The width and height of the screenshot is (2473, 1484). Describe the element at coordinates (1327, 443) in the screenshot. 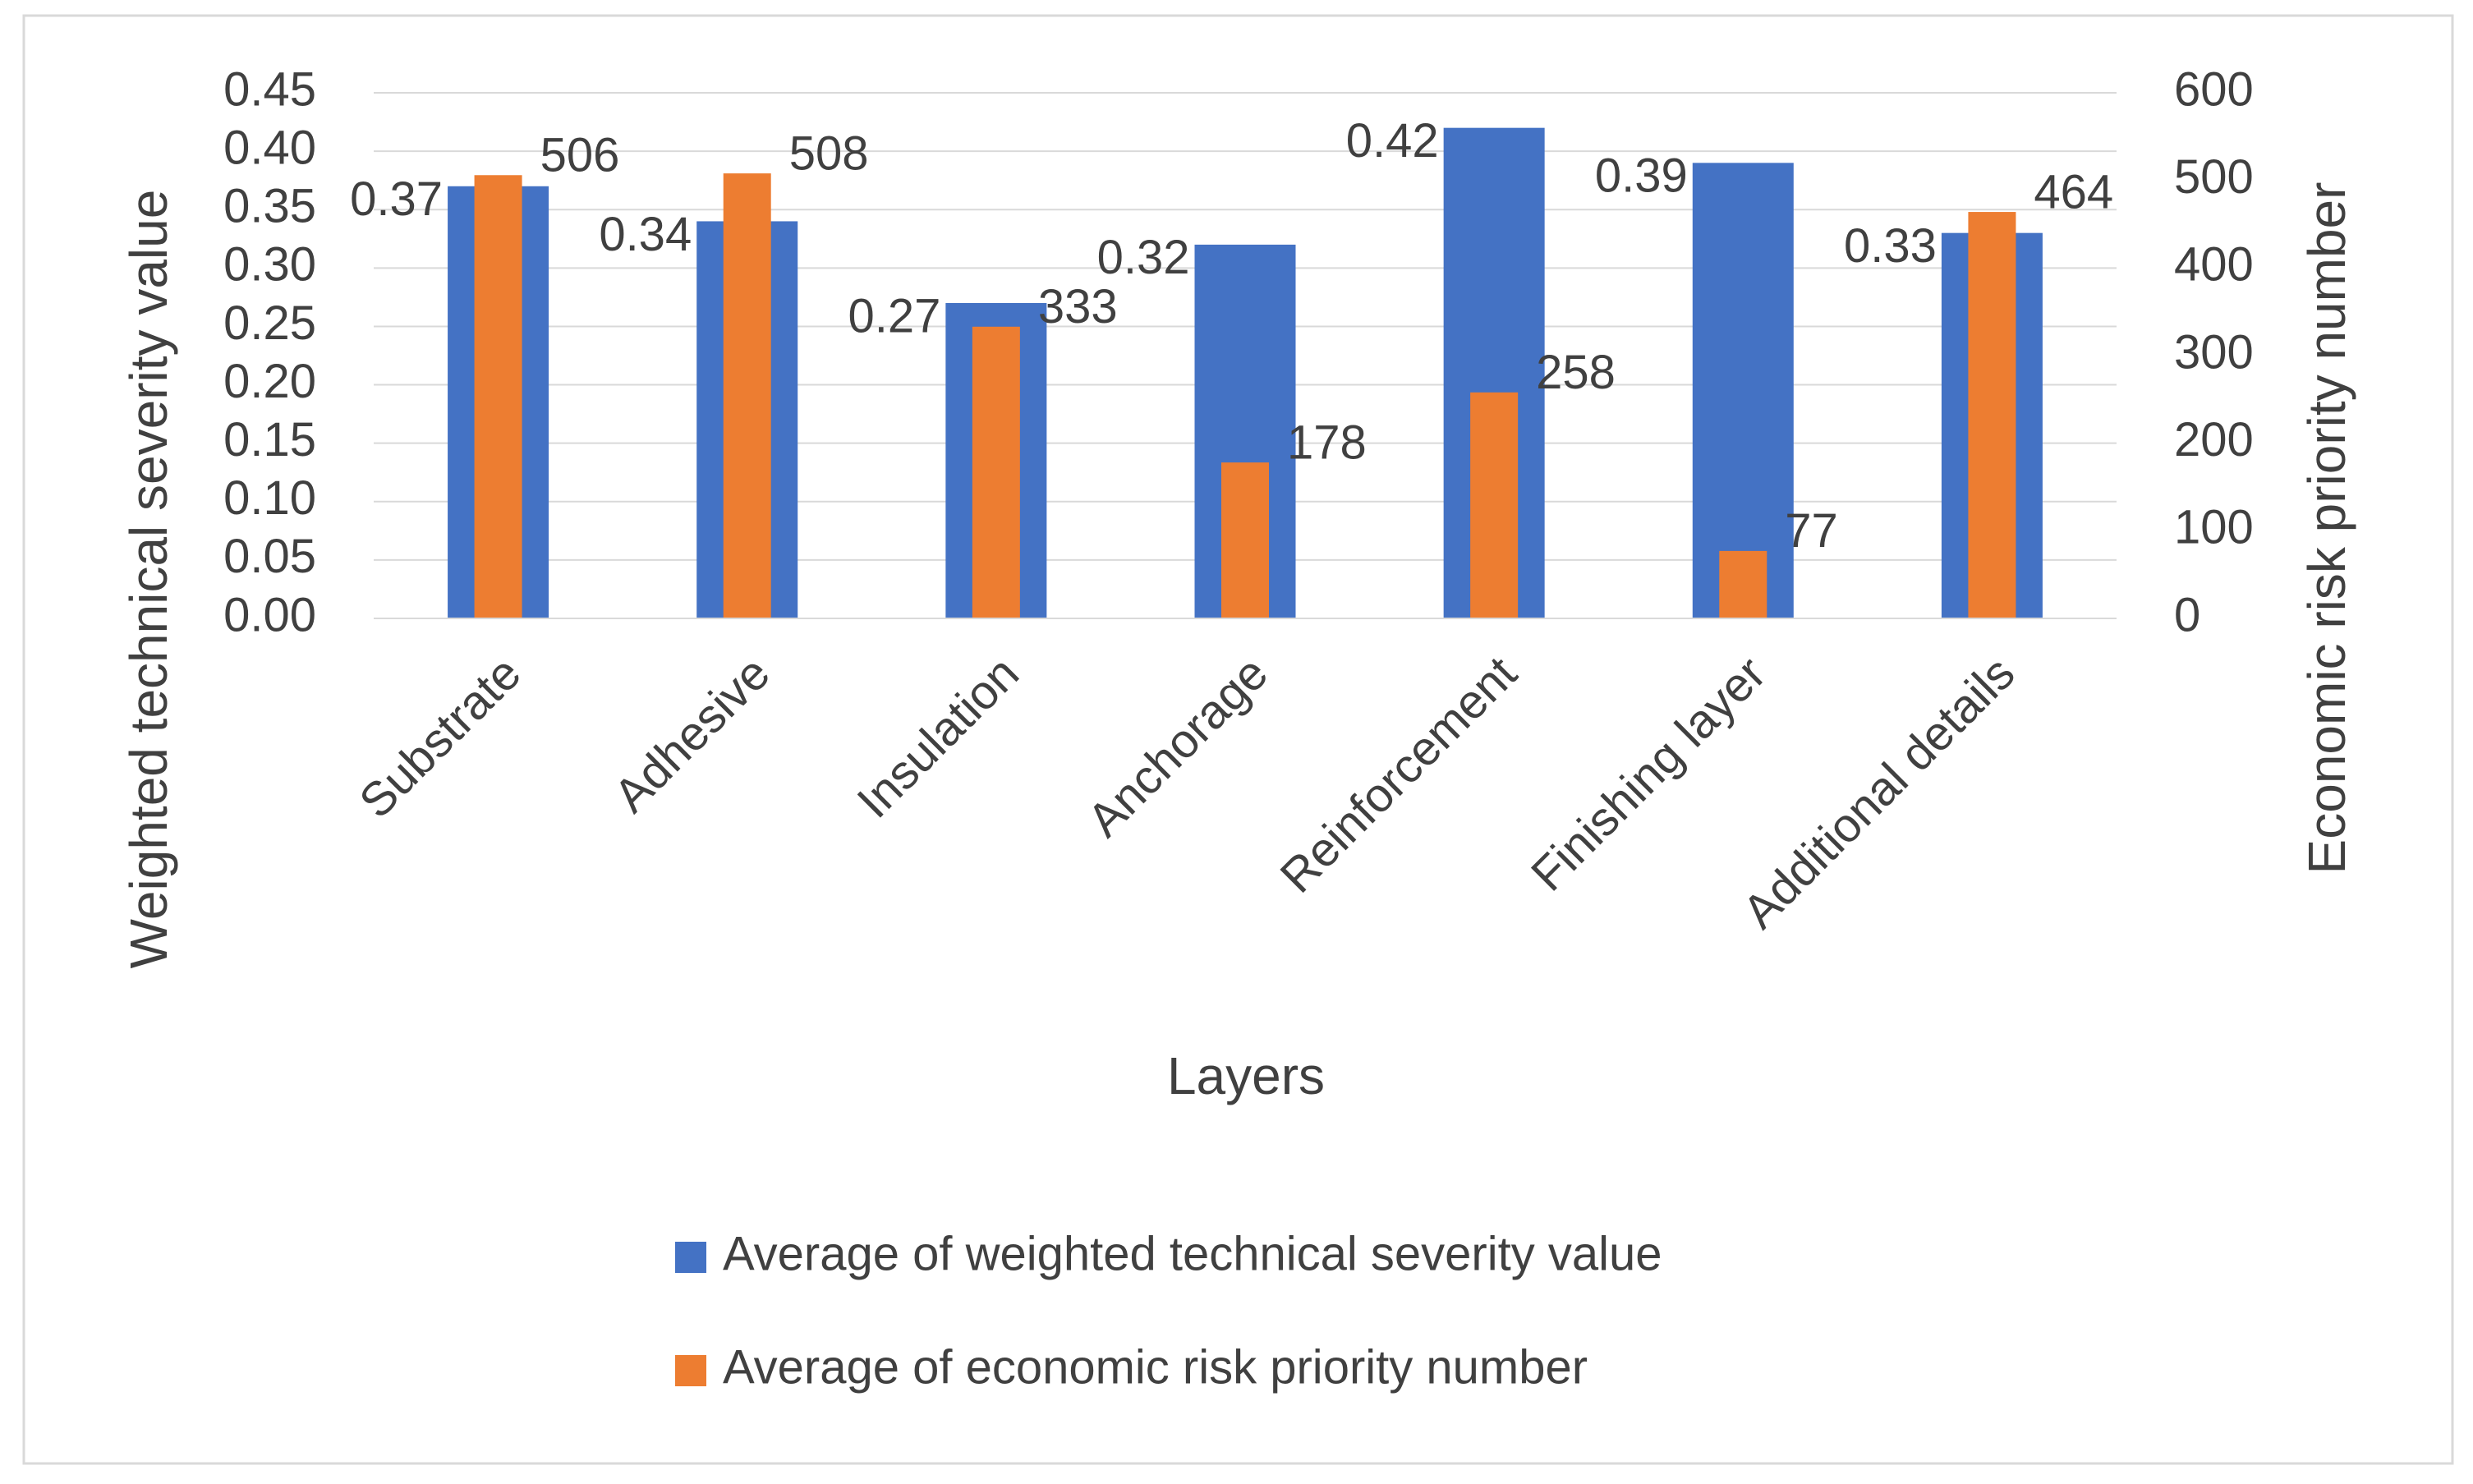

I see `data-label: 178` at that location.